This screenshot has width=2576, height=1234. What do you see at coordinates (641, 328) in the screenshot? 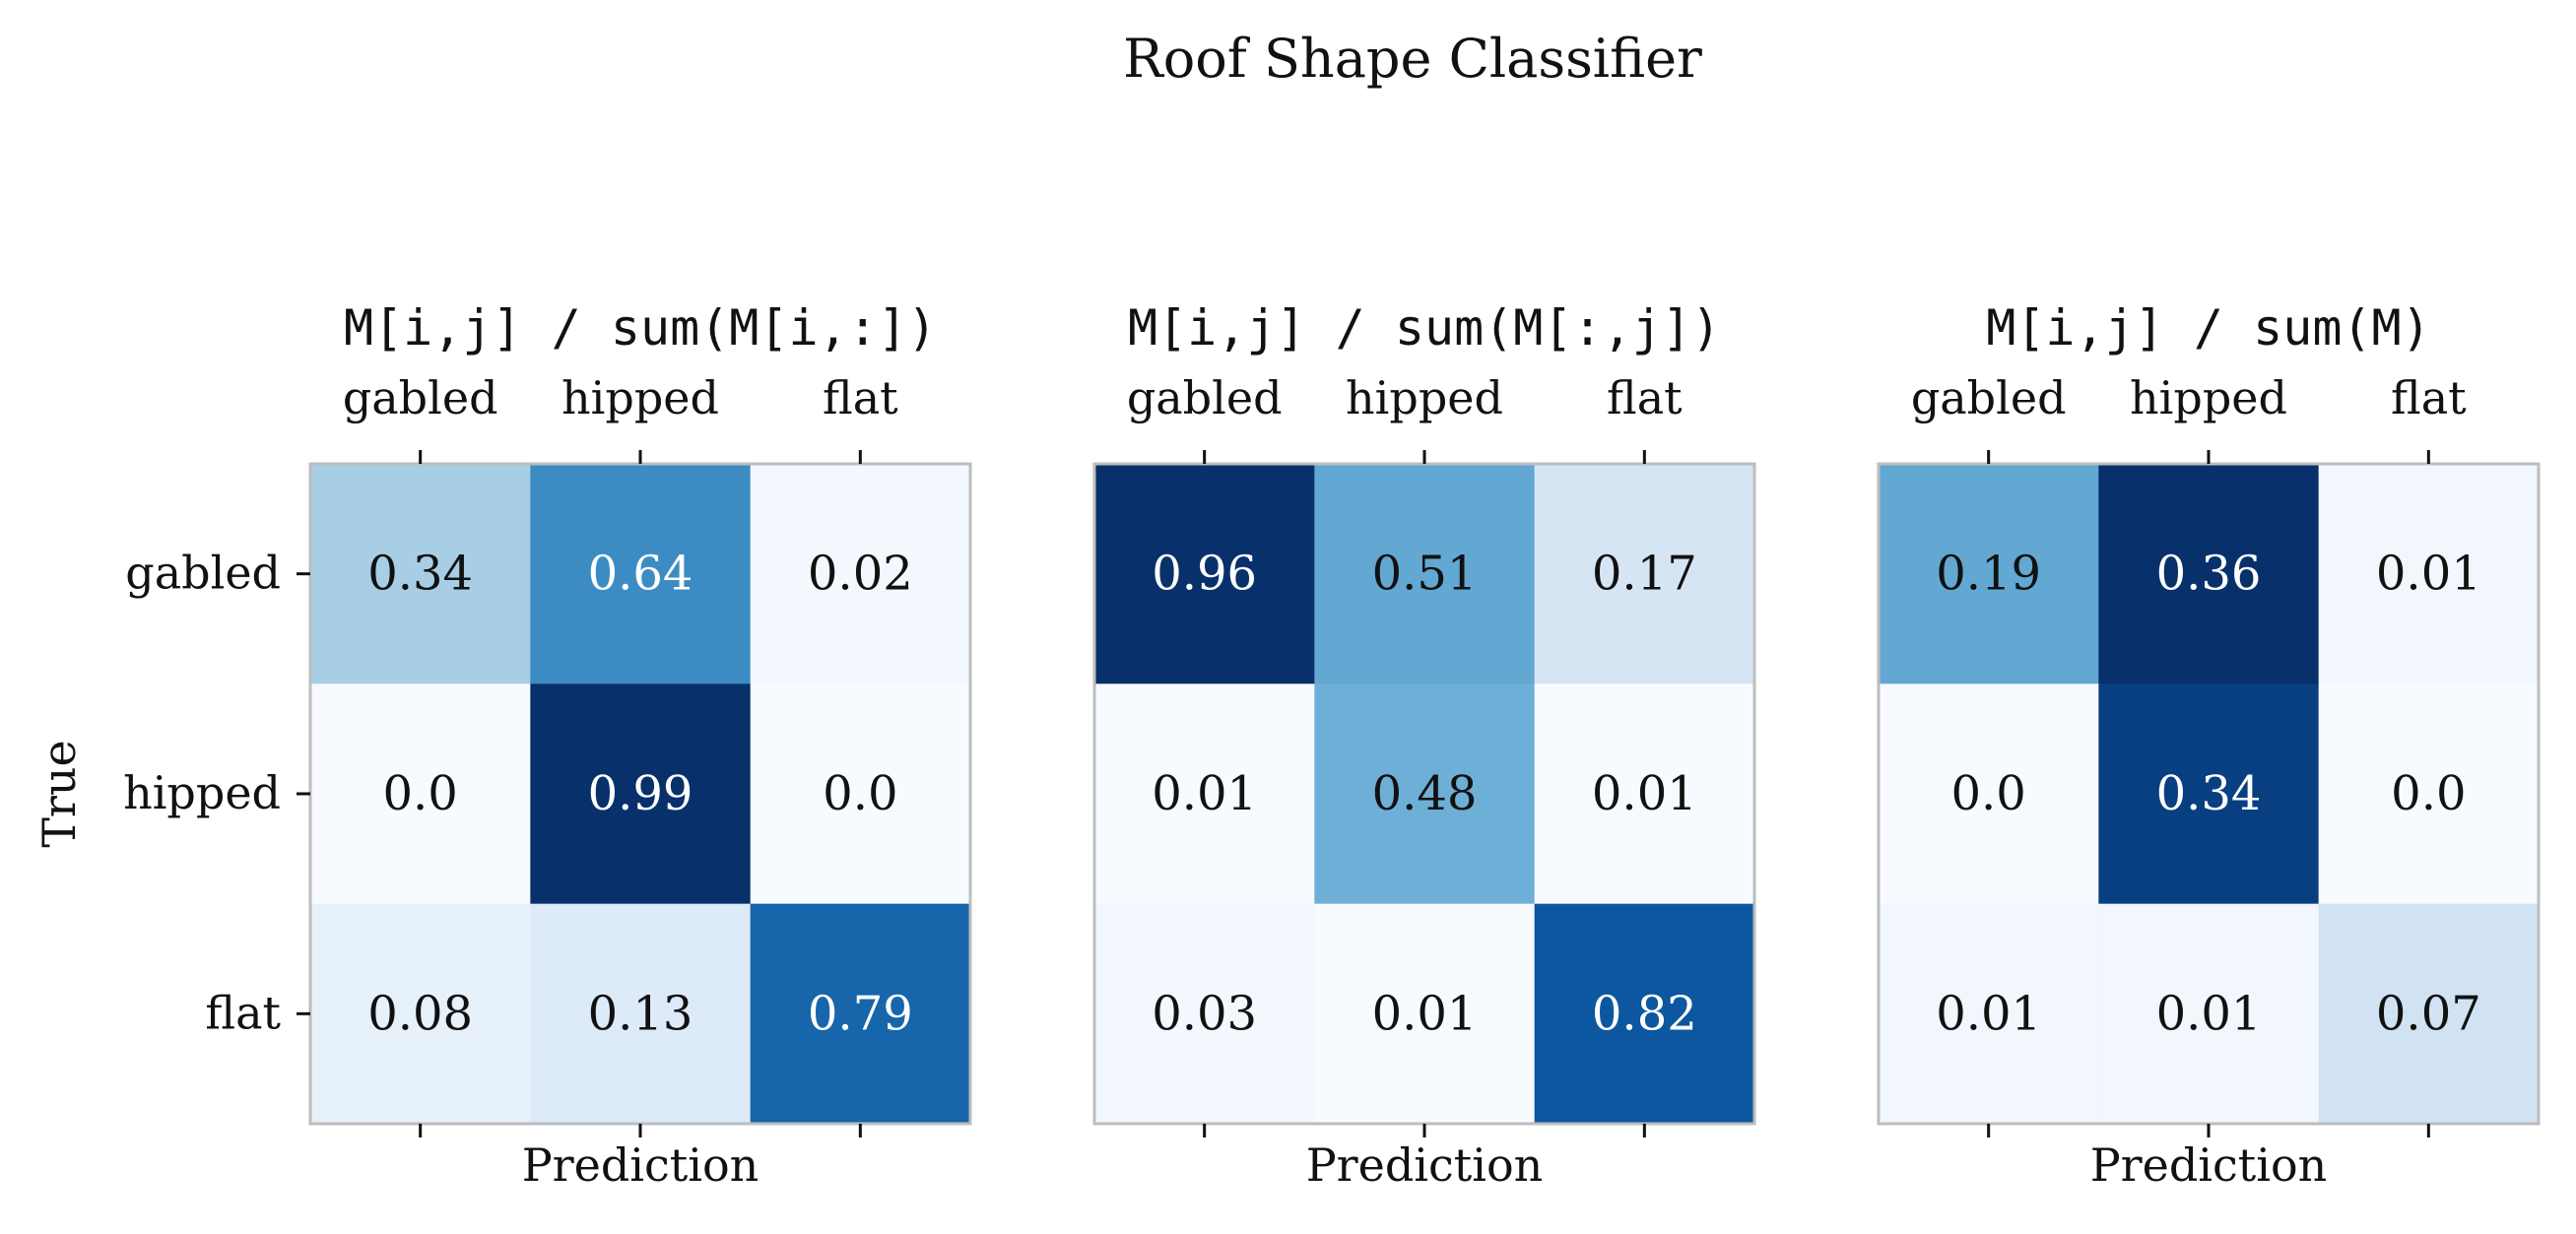
I see `panel-title: M[i,j] / sum(M[i,:])` at bounding box center [641, 328].